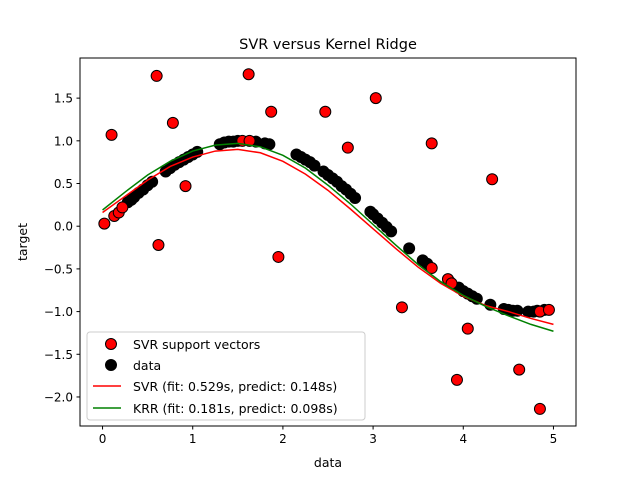 The width and height of the screenshot is (640, 480). Describe the element at coordinates (22, 242) in the screenshot. I see `y-axis-label: target` at that location.